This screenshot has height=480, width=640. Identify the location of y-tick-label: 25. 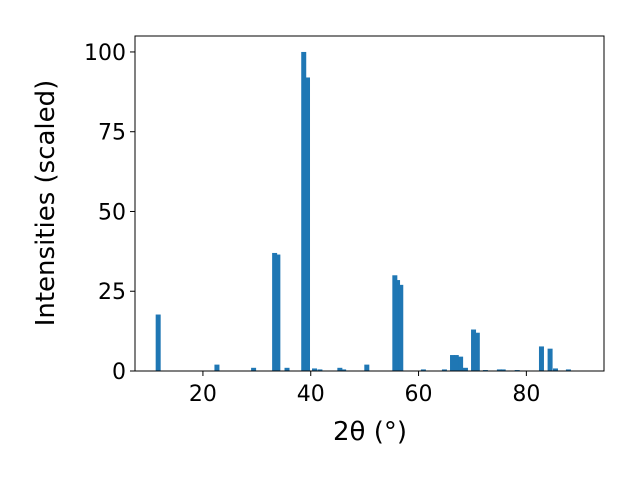
(112, 292).